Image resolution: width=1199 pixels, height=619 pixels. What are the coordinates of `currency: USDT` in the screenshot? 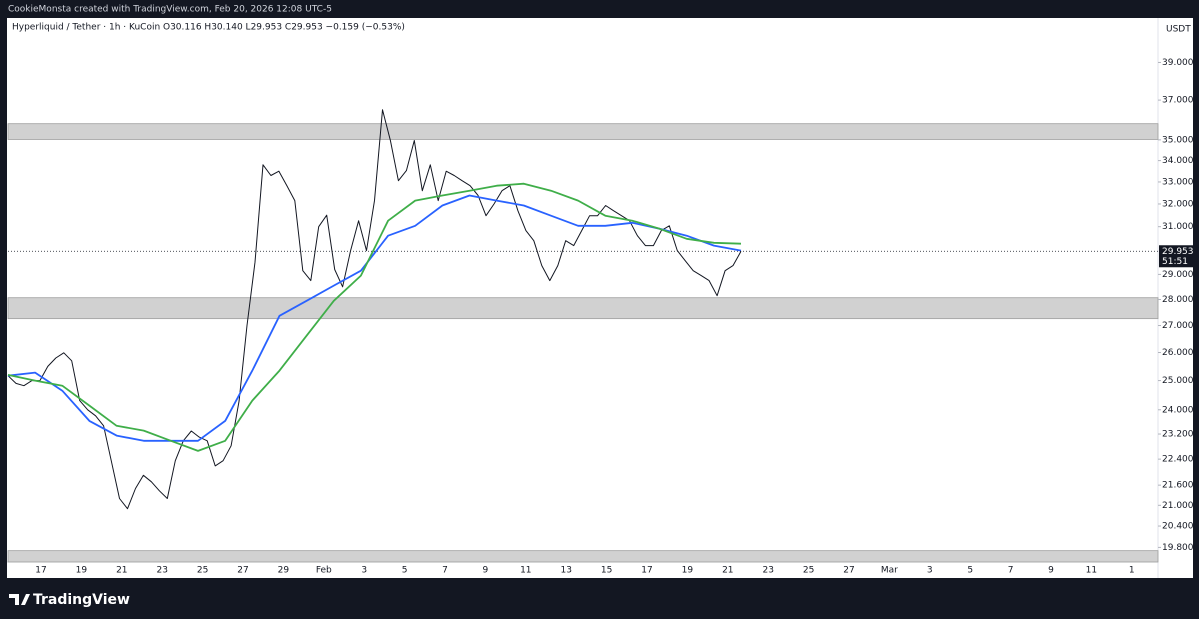 It's located at (1178, 30).